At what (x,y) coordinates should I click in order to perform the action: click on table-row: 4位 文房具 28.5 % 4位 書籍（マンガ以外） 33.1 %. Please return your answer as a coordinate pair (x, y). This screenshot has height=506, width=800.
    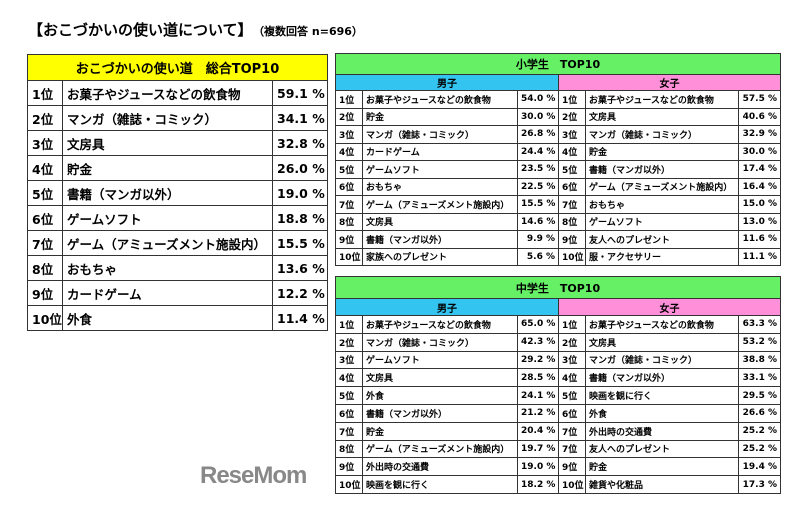
    Looking at the image, I should click on (558, 378).